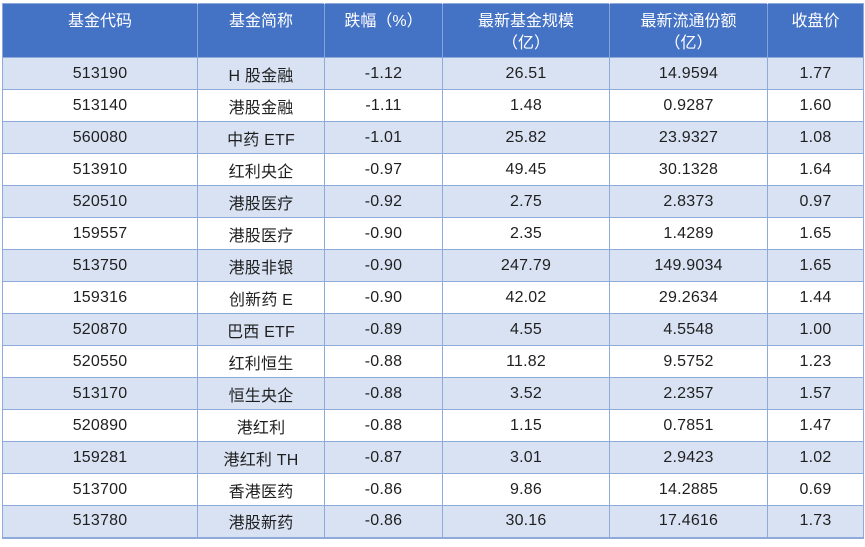 The width and height of the screenshot is (865, 547). I want to click on cell-latest-shares: 30.1328, so click(688, 169).